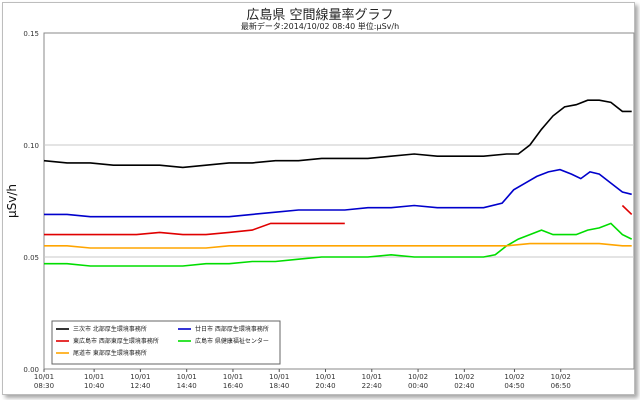 Image resolution: width=640 pixels, height=400 pixels. I want to click on chart-subtitle: 最新データ:2014/10/02 08:40 単位:μSv/h, so click(320, 26).